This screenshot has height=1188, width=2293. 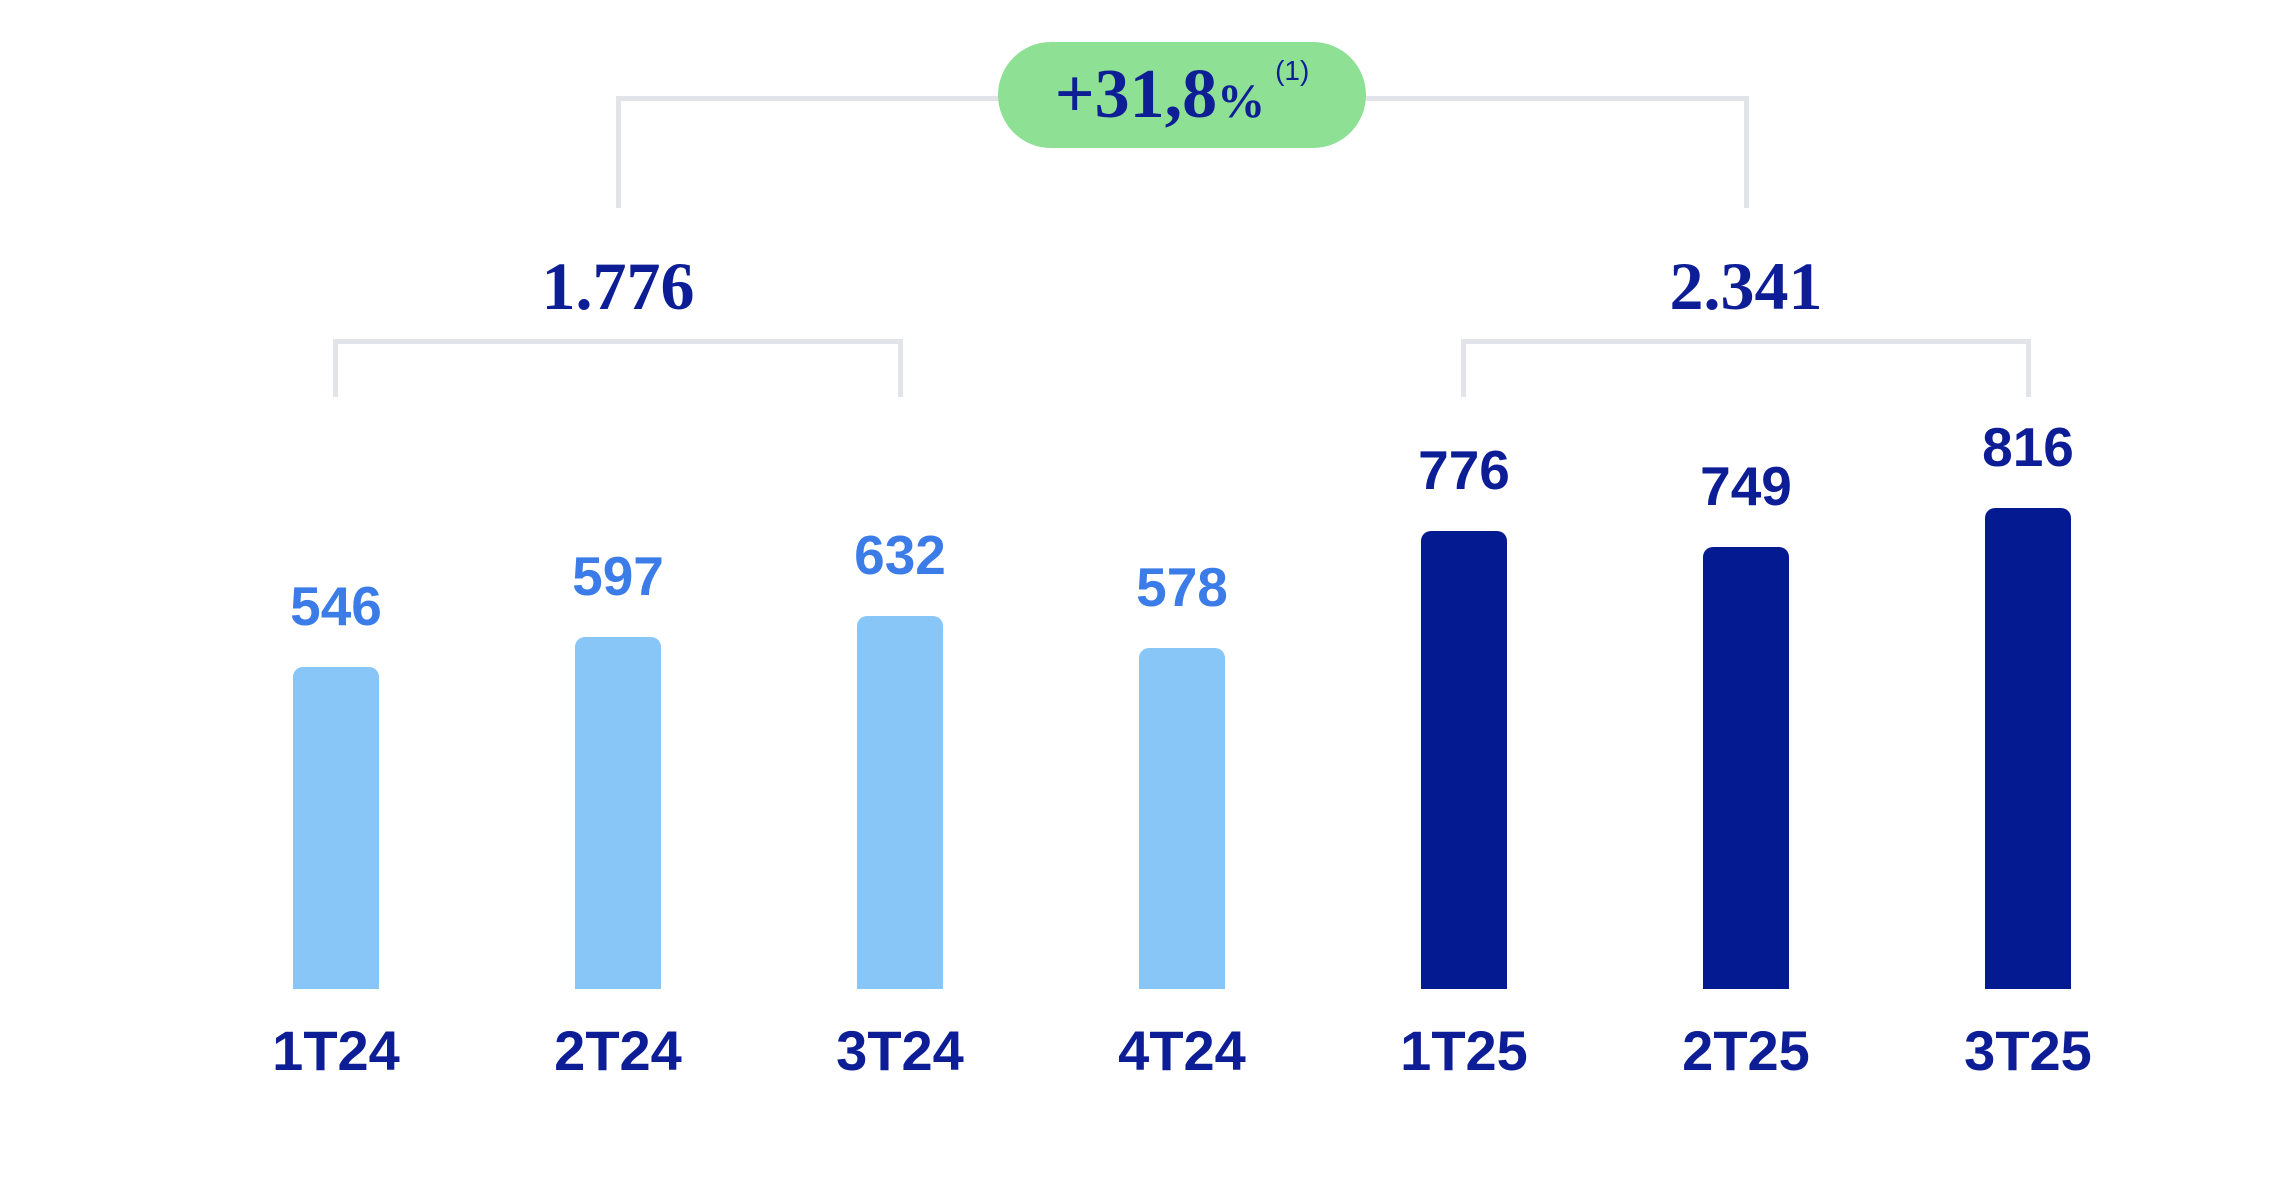 I want to click on percent-sign: %, so click(x=1241, y=101).